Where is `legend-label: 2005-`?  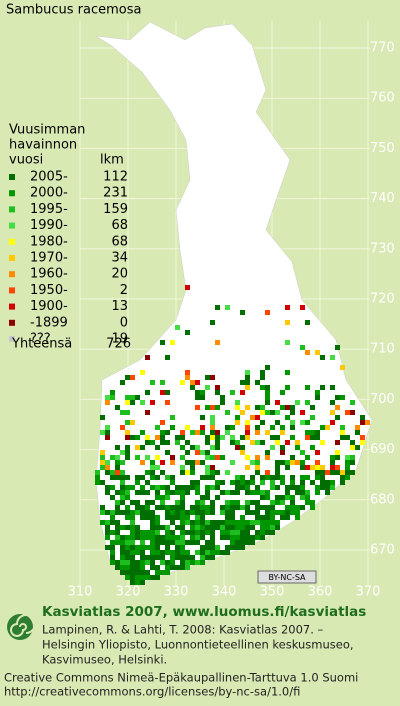
legend-label: 2005- is located at coordinates (49, 177).